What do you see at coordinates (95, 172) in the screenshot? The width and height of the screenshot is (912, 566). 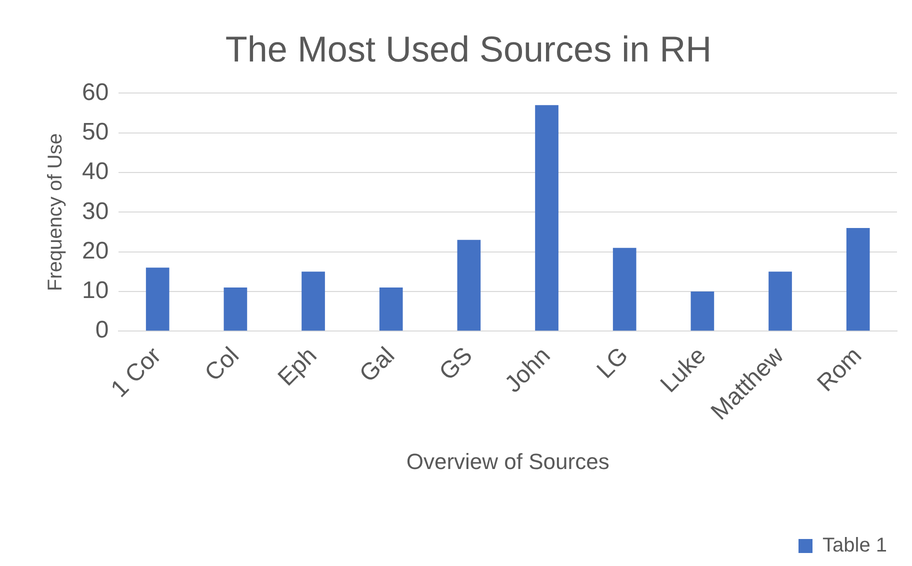 I see `y-tick-label: 40` at bounding box center [95, 172].